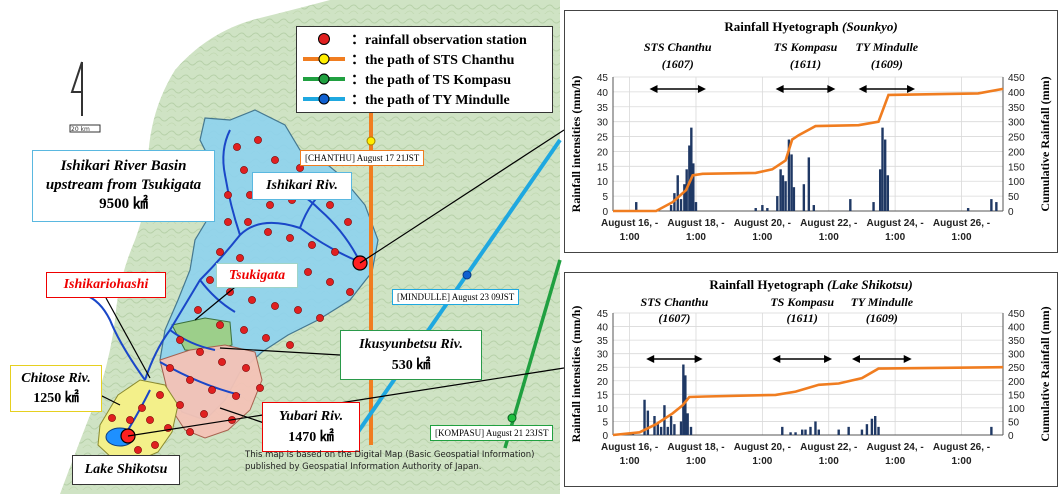  I want to click on shikotsu-event-code: (1607), so click(674, 318).